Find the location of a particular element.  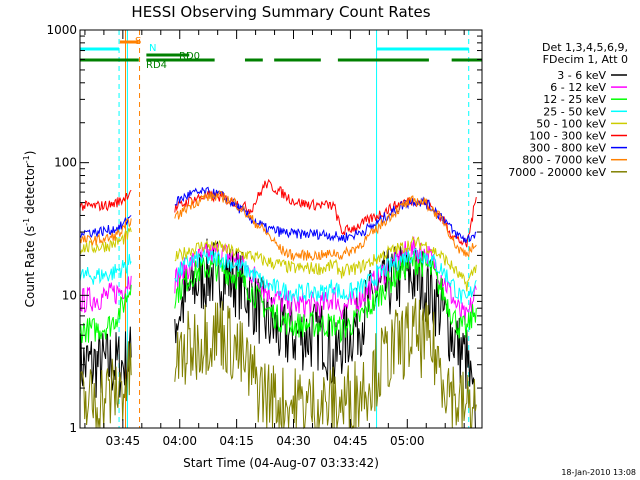

status-label-rd4: RD4 is located at coordinates (156, 65).